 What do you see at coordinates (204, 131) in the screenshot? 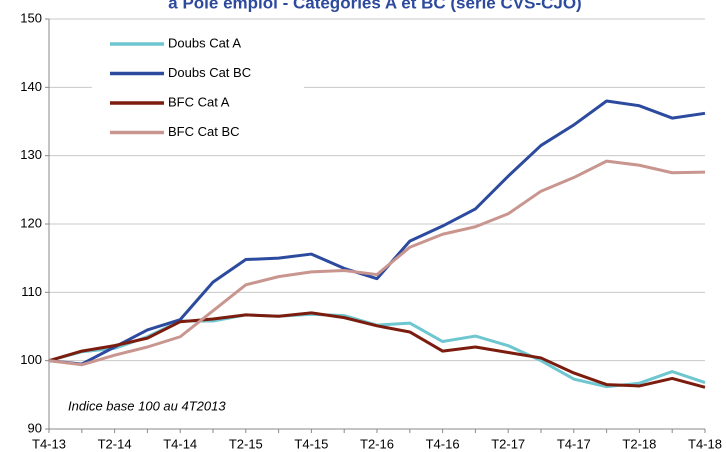
I see `legend-label: BFC Cat BC` at bounding box center [204, 131].